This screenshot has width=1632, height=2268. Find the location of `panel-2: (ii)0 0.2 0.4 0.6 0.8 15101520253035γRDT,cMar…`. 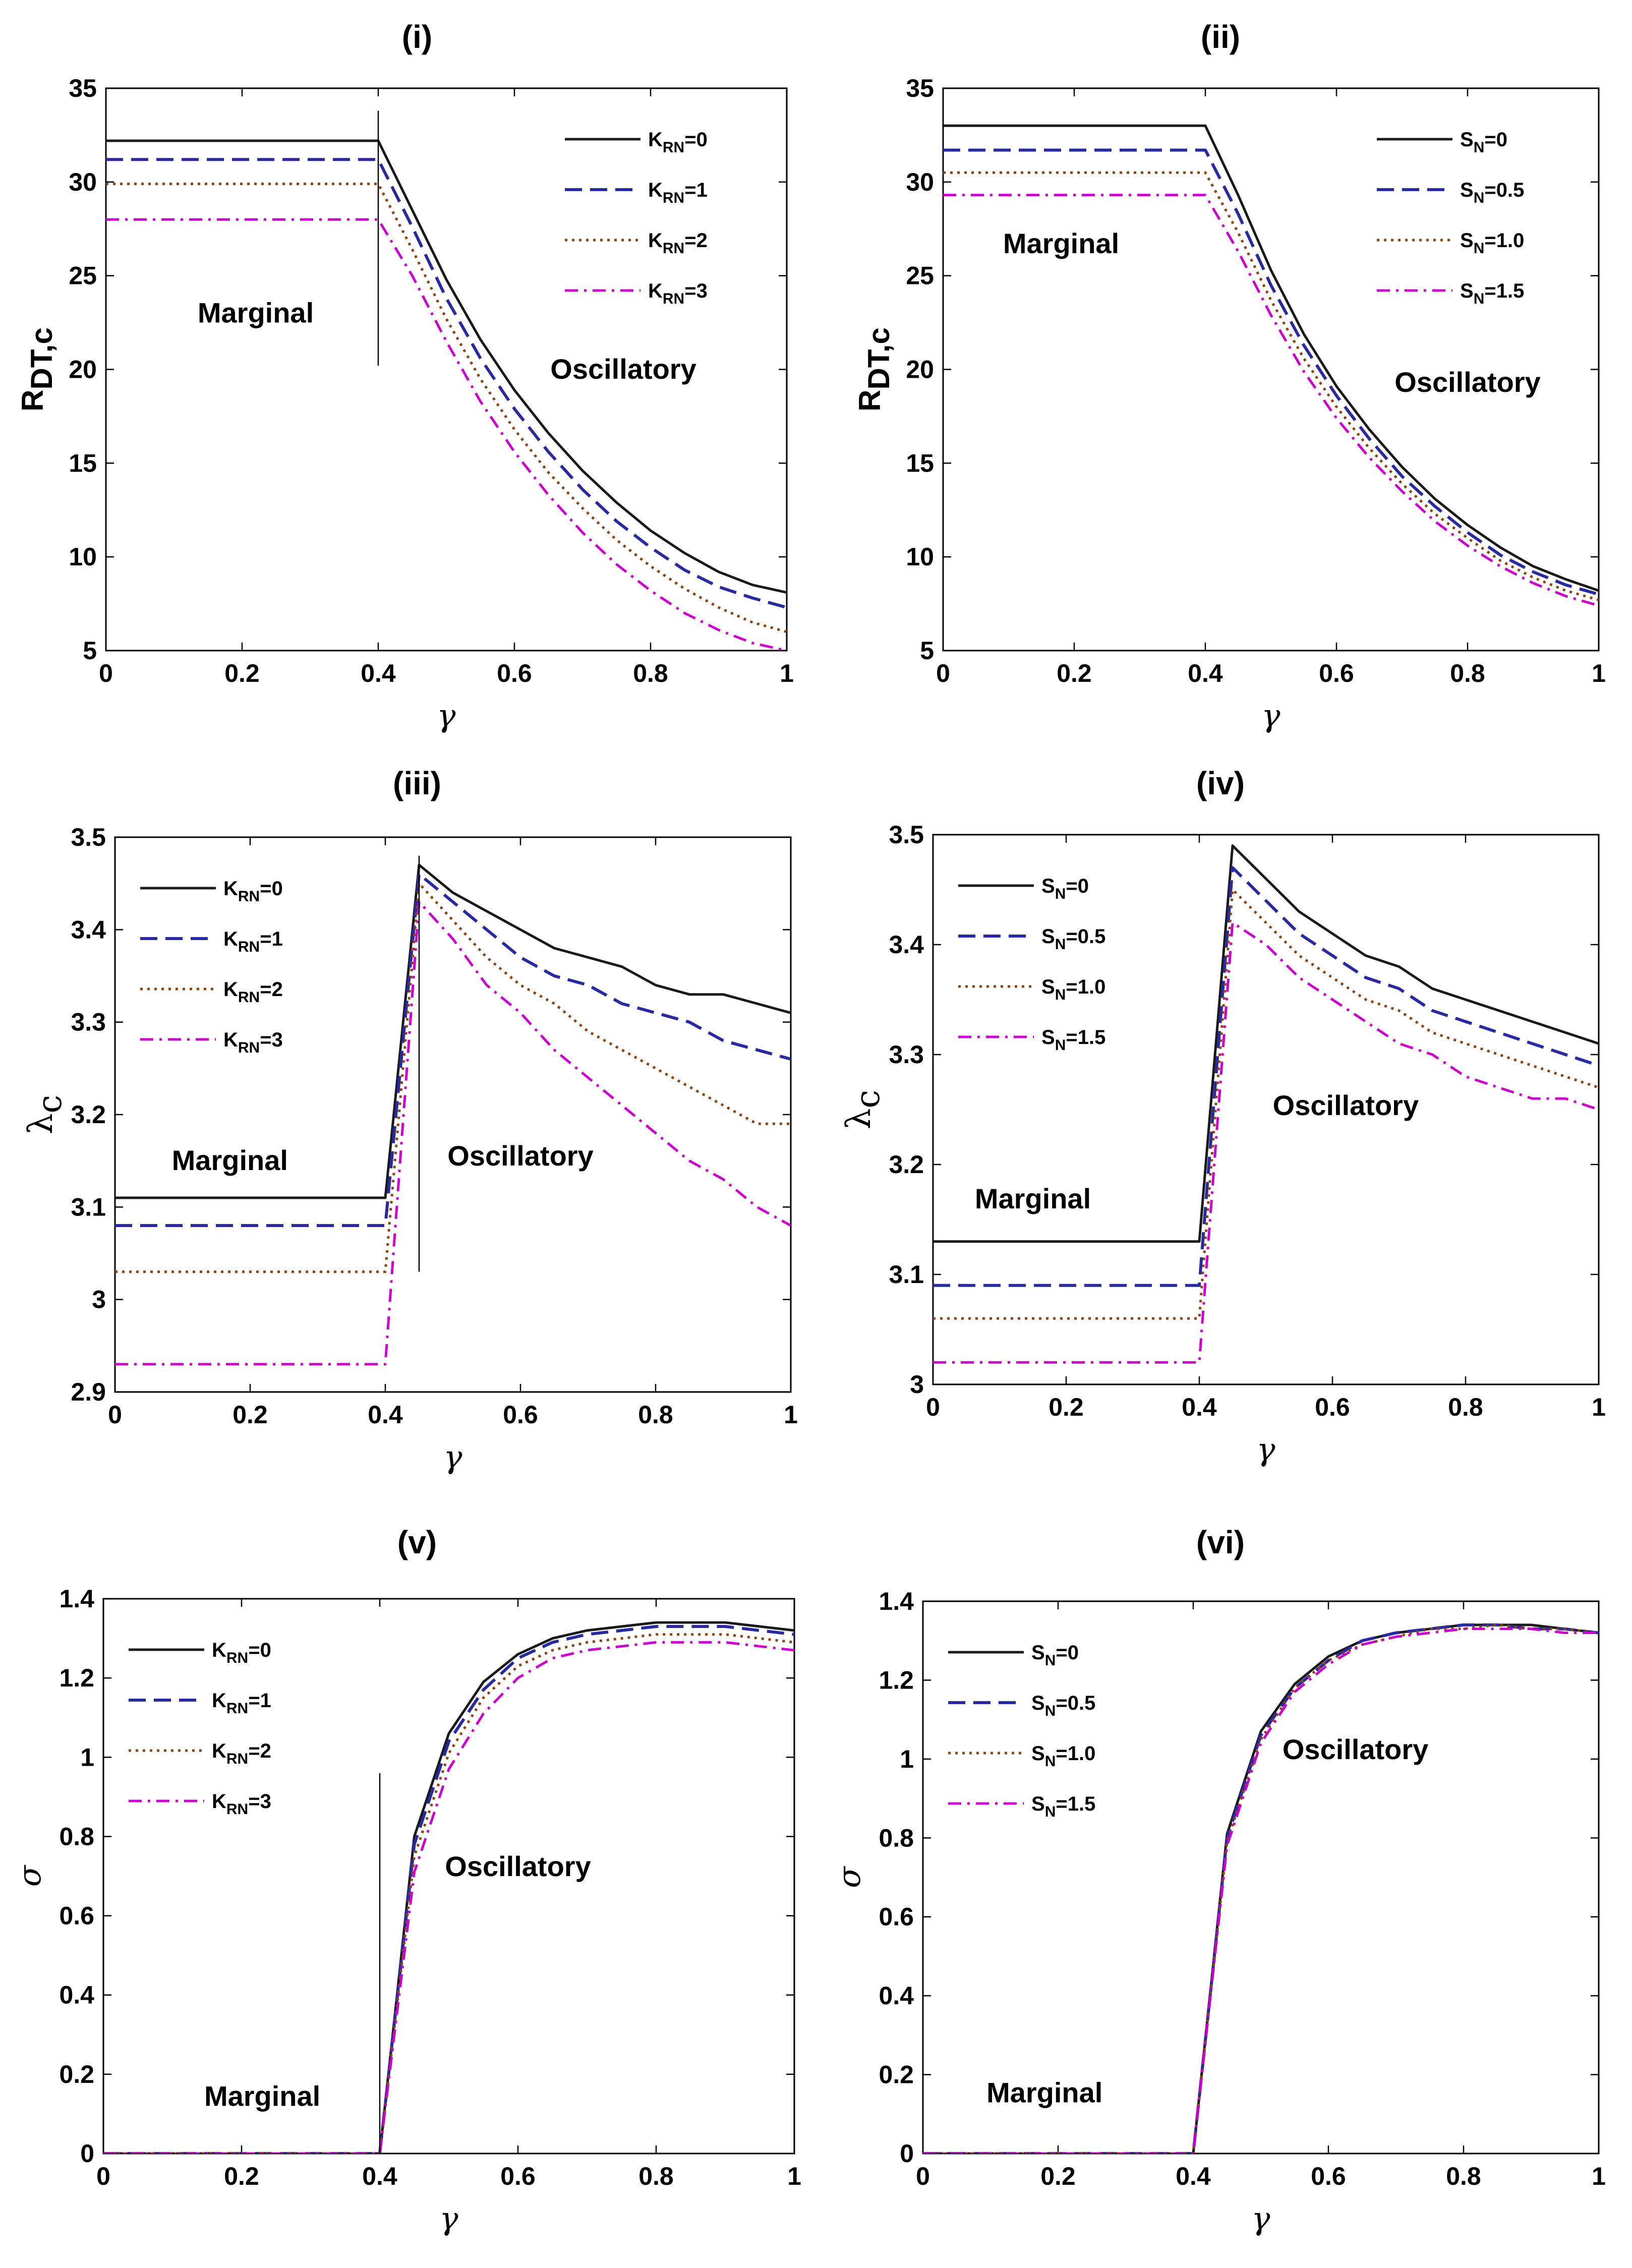

panel-2: (ii)0 0.2 0.4 0.6 0.8 15101520253035γRDT,cMar… is located at coordinates (1229, 376).